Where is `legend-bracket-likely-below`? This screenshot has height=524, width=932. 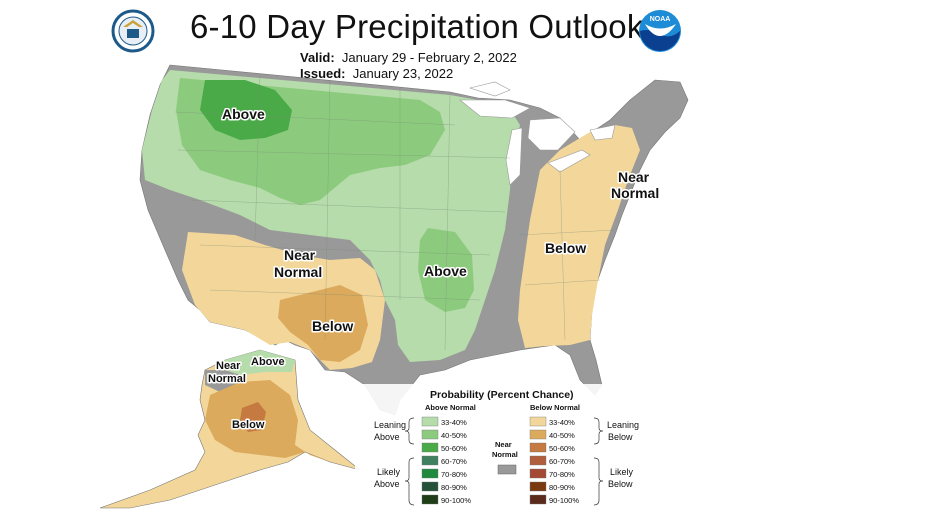
legend-bracket-likely-below is located at coordinates (598, 481).